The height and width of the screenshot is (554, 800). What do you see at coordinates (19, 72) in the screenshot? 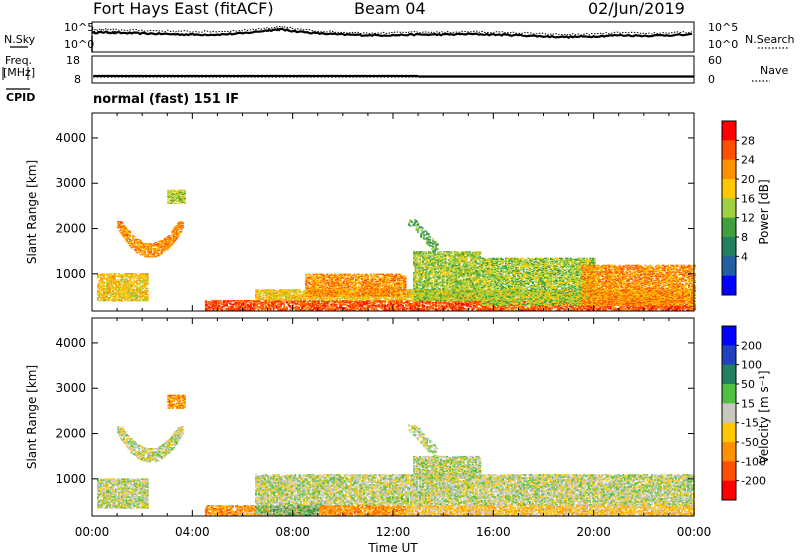
I see `freq-unit-label: [MHz]` at bounding box center [19, 72].